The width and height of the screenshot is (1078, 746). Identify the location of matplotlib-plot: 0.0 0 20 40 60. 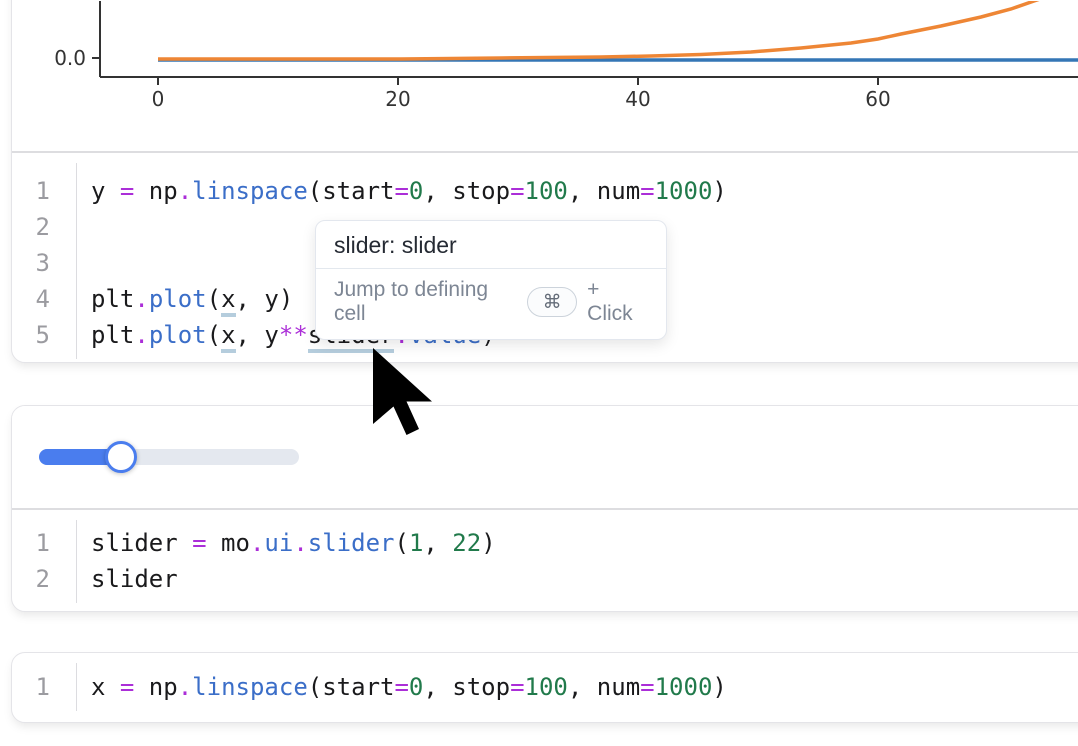
(566, 56).